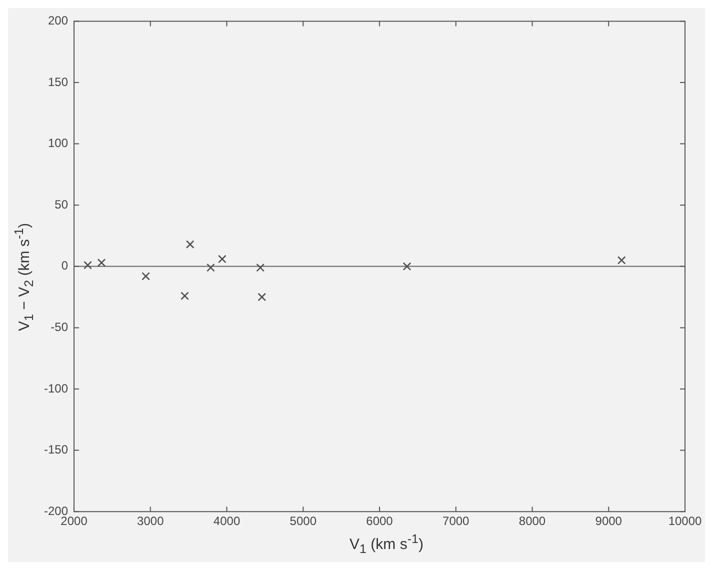  What do you see at coordinates (58, 21) in the screenshot?
I see `y-tick-label: 200` at bounding box center [58, 21].